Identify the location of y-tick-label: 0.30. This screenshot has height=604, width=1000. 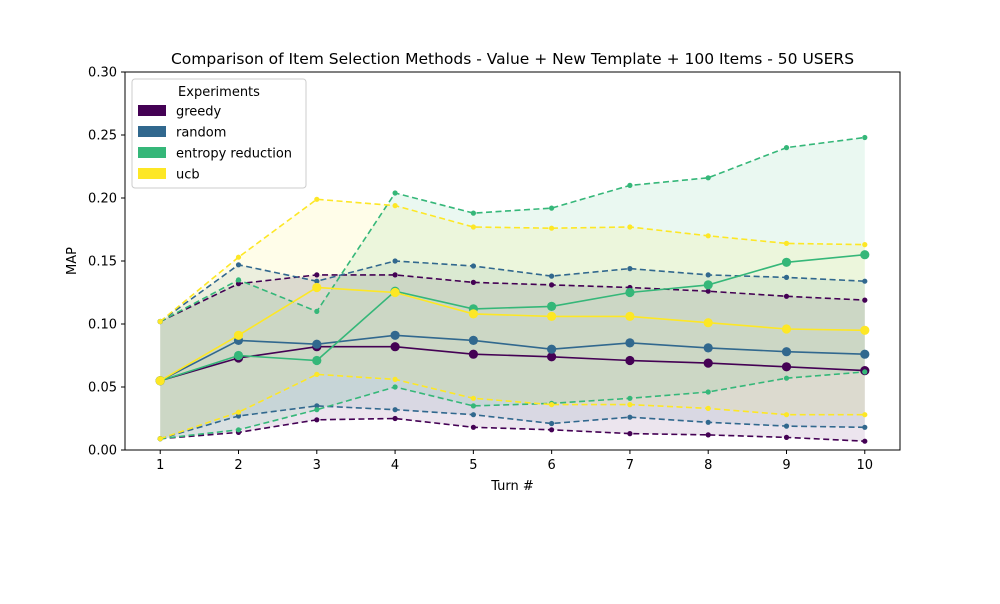
(102, 73).